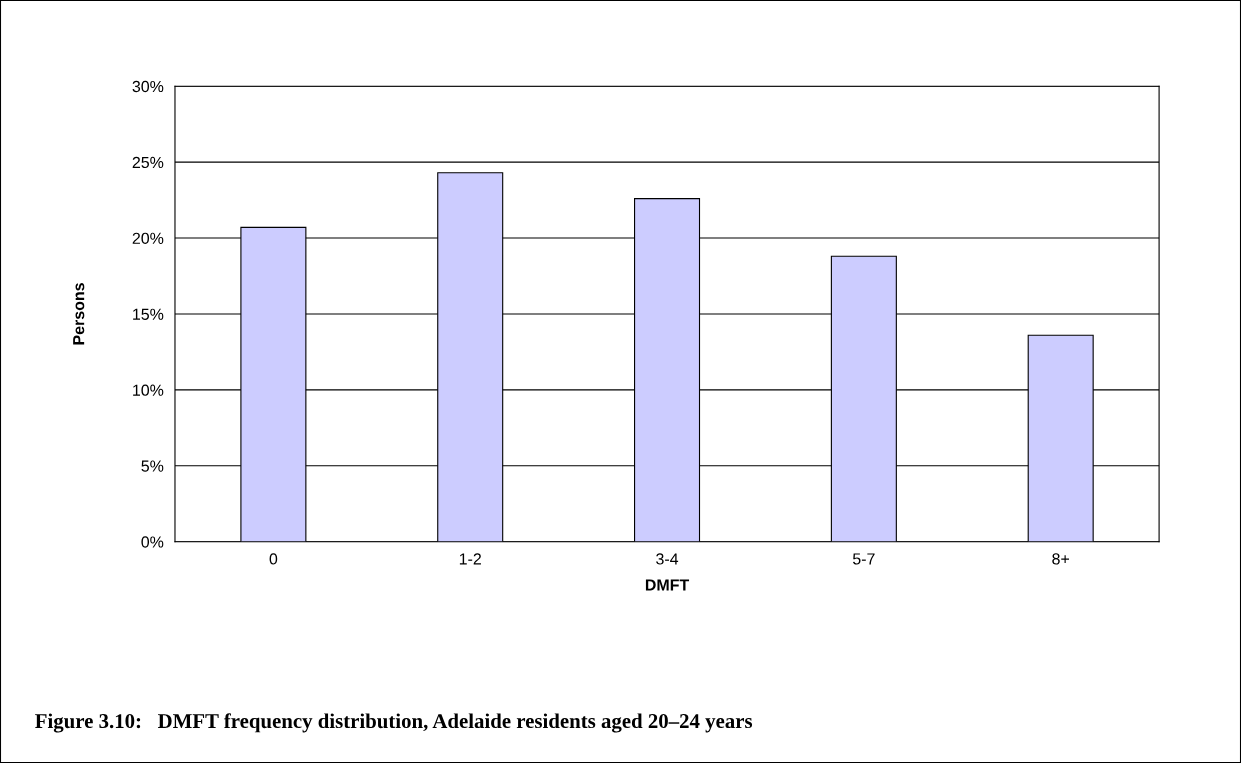 Image resolution: width=1241 pixels, height=763 pixels. Describe the element at coordinates (394, 723) in the screenshot. I see `caption: Figure 3.10: DMFT frequency distribution, Adelaide residents aged 20–24 years` at that location.